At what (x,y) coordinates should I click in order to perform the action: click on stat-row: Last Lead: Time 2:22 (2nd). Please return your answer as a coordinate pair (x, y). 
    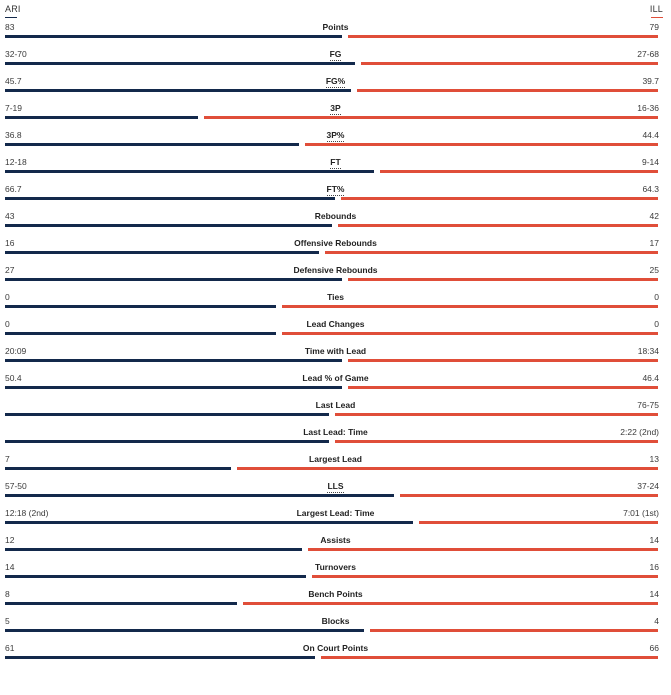
    Looking at the image, I should click on (335, 440).